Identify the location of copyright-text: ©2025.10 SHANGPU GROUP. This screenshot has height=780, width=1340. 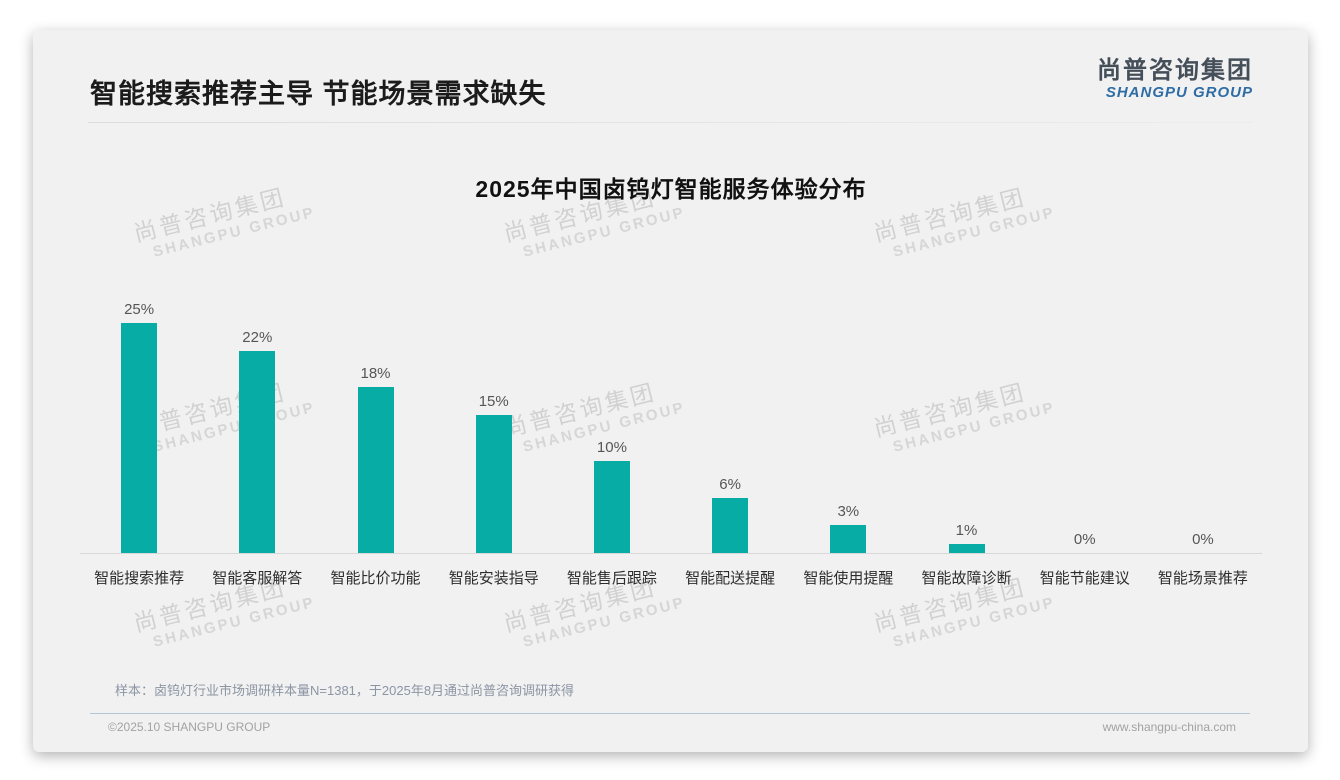
(189, 727).